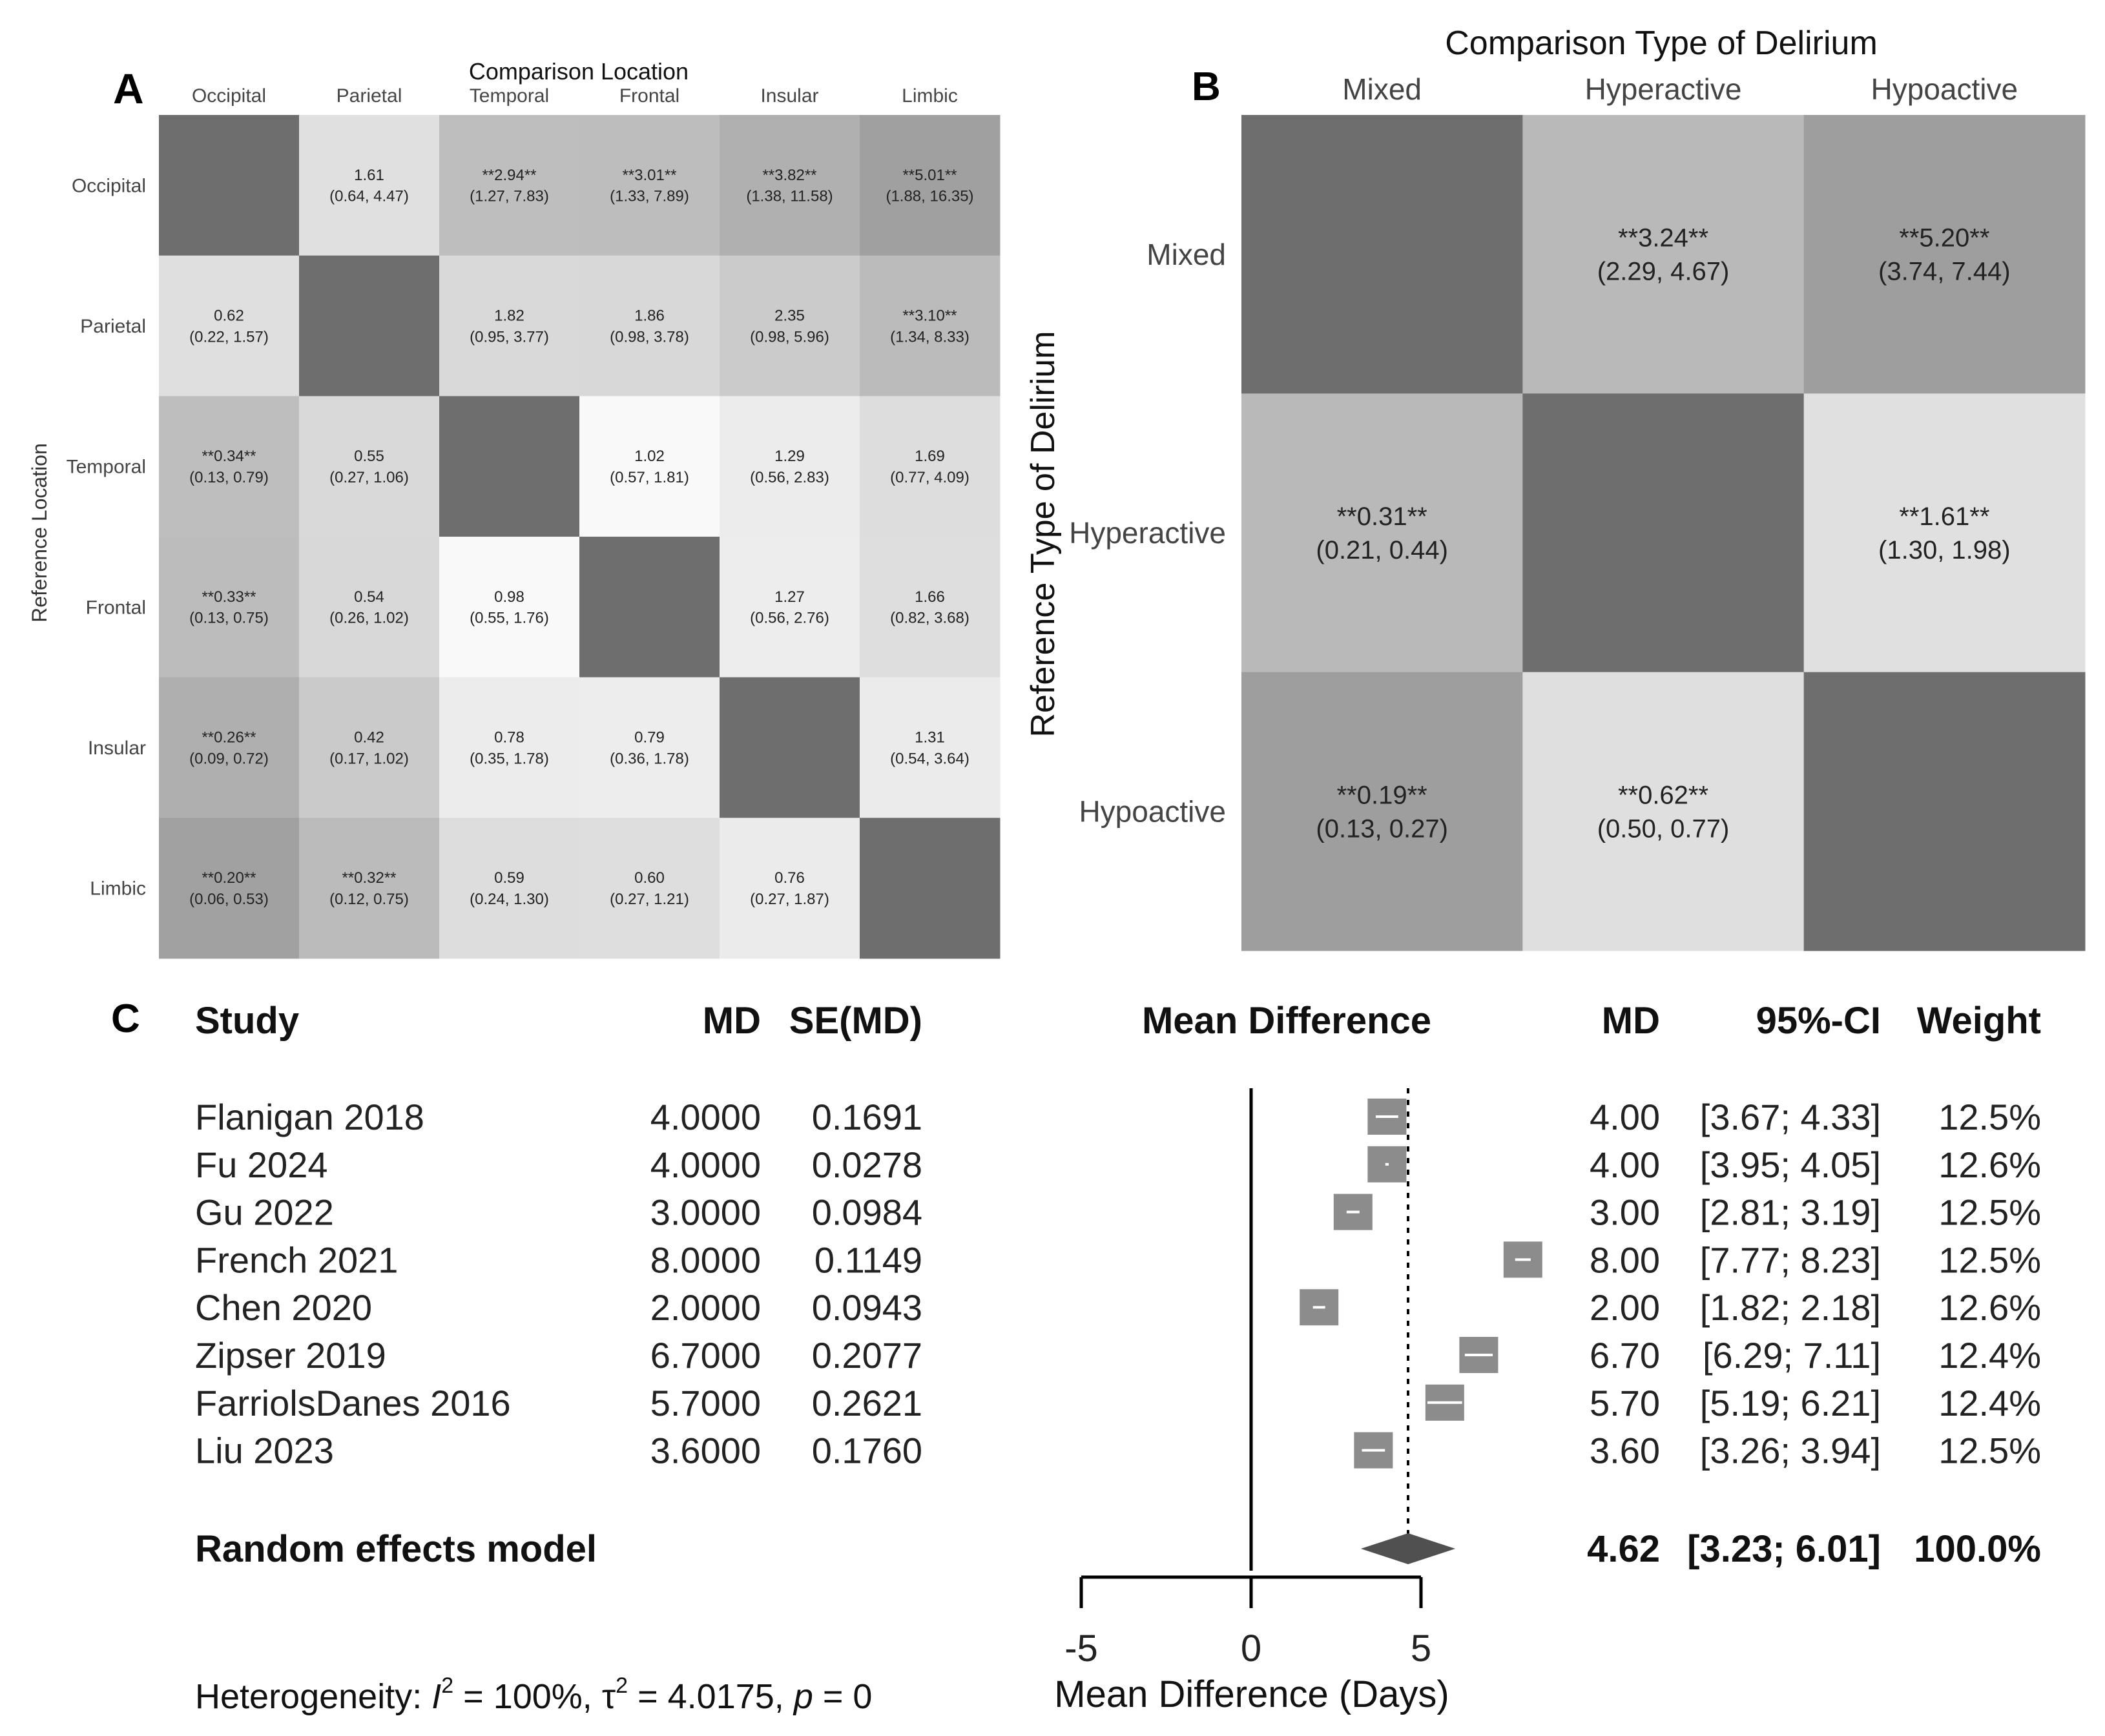 The width and height of the screenshot is (2105, 1736). What do you see at coordinates (264, 1451) in the screenshot?
I see `study-name: Liu 2023` at bounding box center [264, 1451].